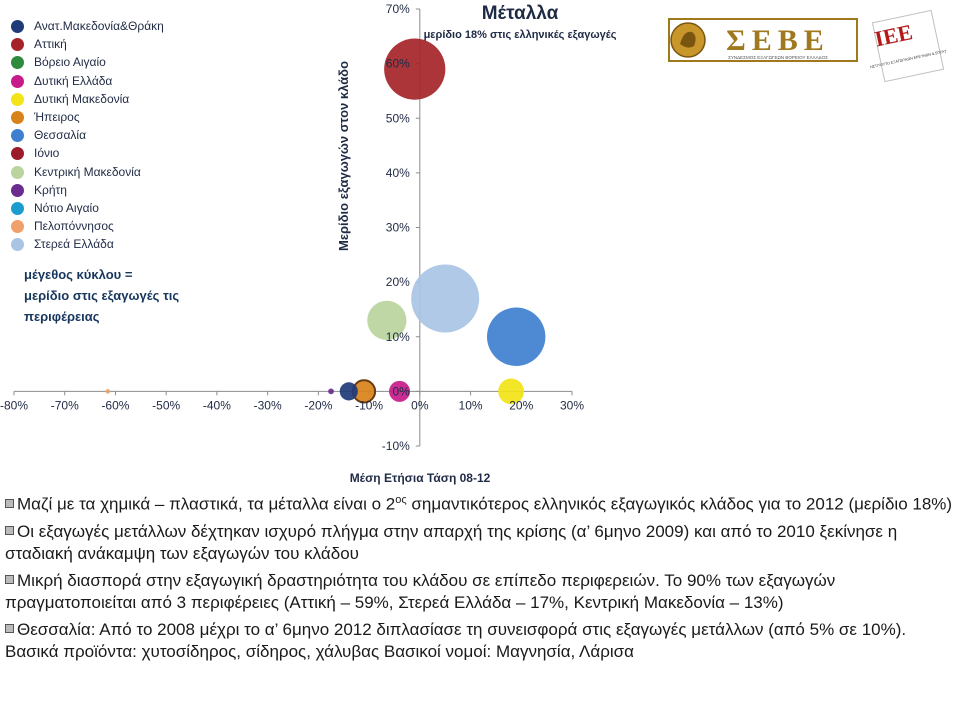  What do you see at coordinates (572, 405) in the screenshot?
I see `x-tick-label: 30%` at bounding box center [572, 405].